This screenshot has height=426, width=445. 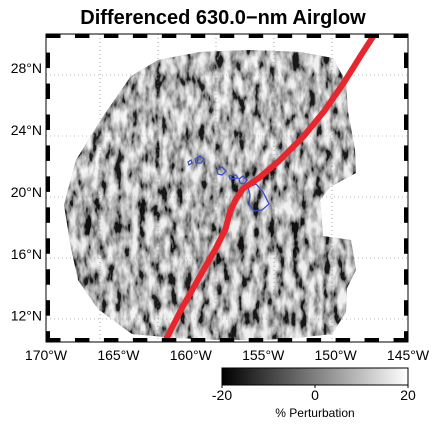 I want to click on lat-tick-labels: 12°N 16°N 20°N 24°N 28°N, so click(x=26, y=192).